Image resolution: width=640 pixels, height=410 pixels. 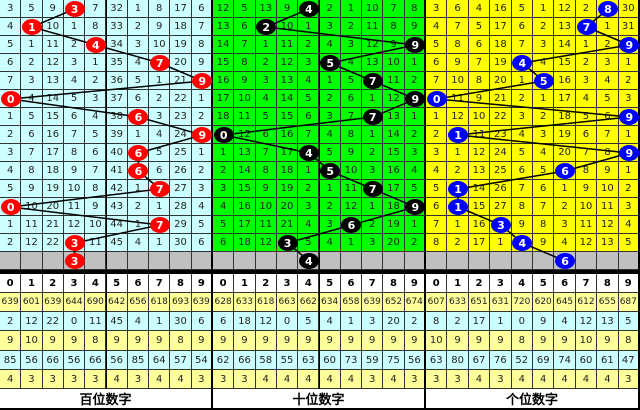 I want to click on stat-cell: 75, so click(x=394, y=360).